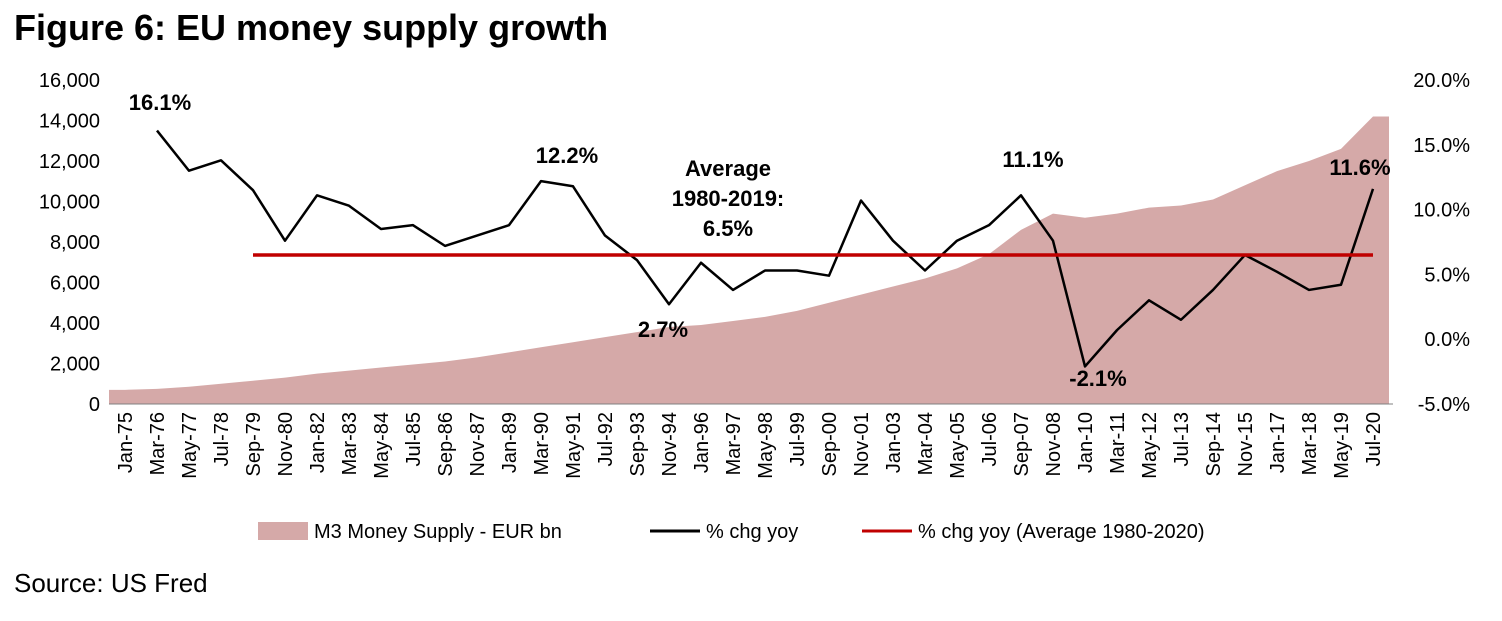 This screenshot has width=1502, height=621. I want to click on x-tick-label: Jul-99, so click(798, 439).